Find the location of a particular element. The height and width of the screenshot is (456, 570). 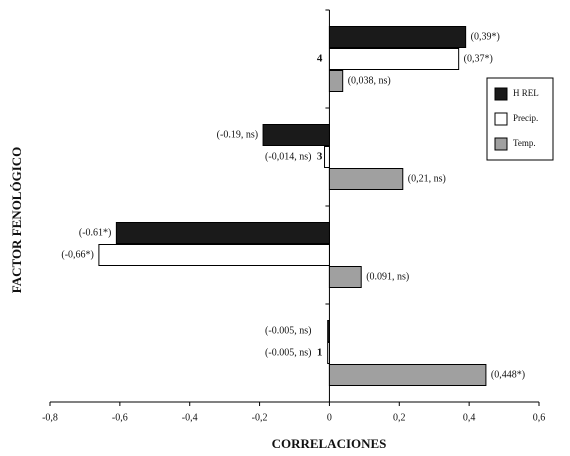

category-label: 3 is located at coordinates (320, 157).